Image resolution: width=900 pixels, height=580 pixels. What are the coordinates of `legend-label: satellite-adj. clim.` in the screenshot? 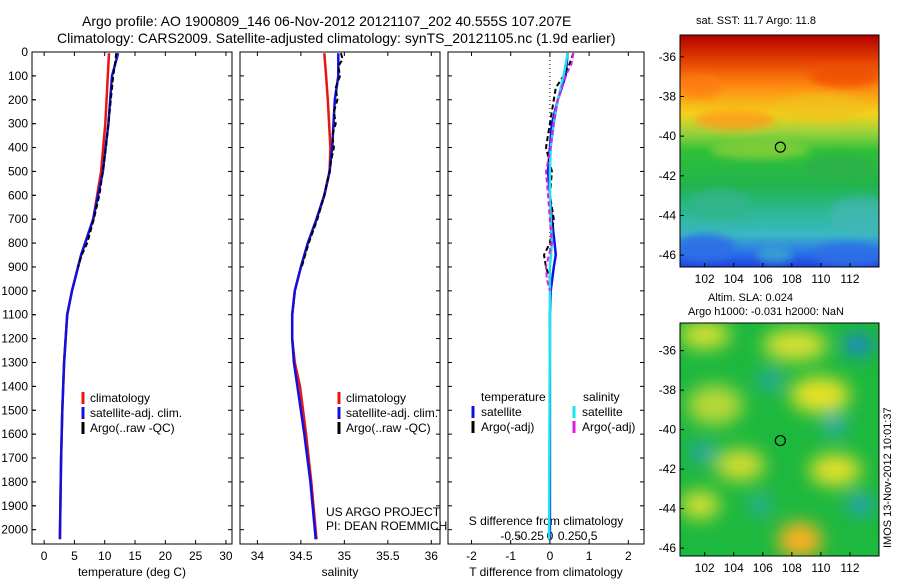 It's located at (136, 413).